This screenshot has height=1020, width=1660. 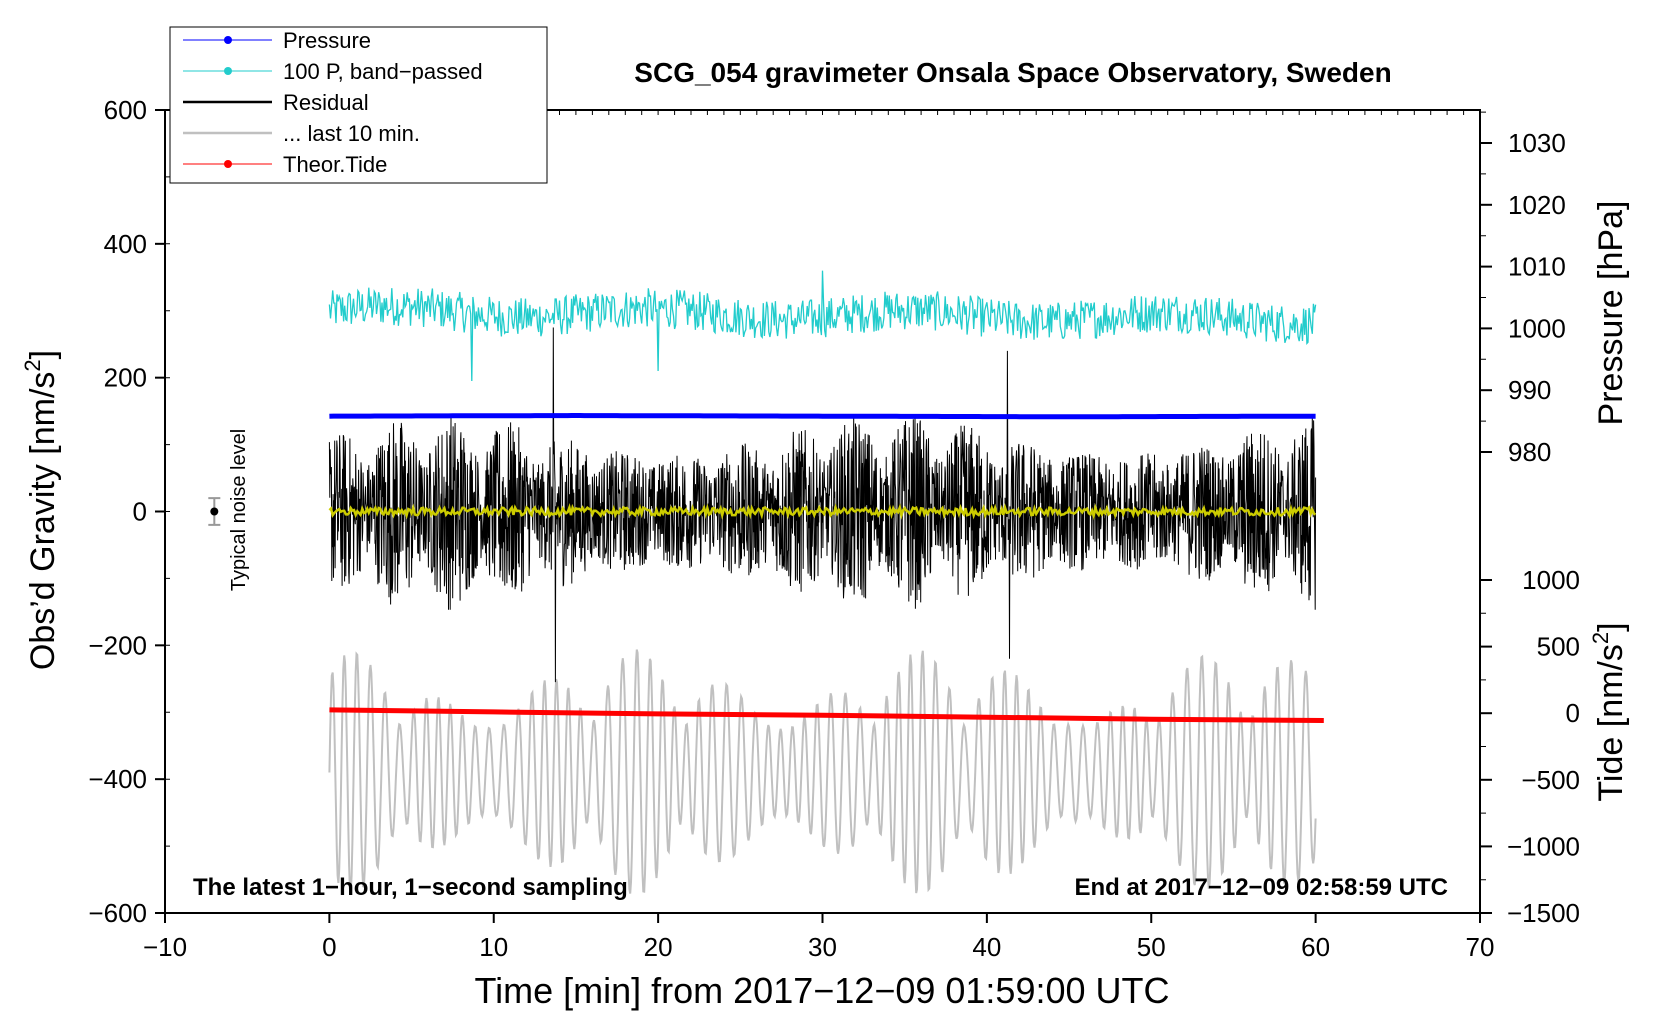 I want to click on series-line-theoretical-tide, so click(x=826, y=715).